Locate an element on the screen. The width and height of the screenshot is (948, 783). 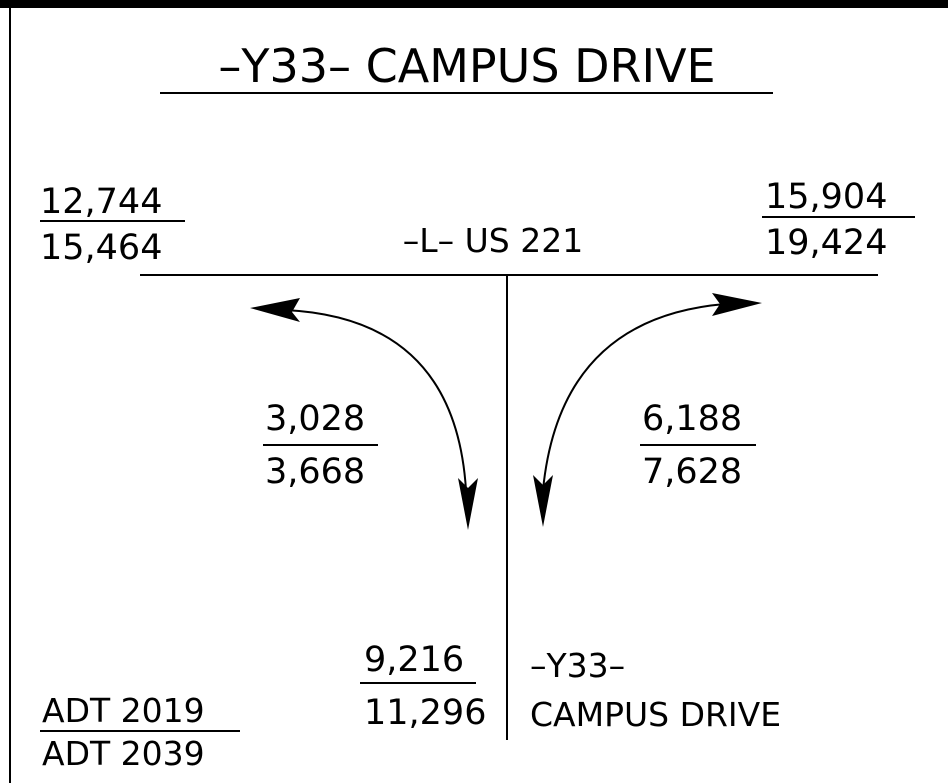
volume-top: 15,904 is located at coordinates (826, 197).